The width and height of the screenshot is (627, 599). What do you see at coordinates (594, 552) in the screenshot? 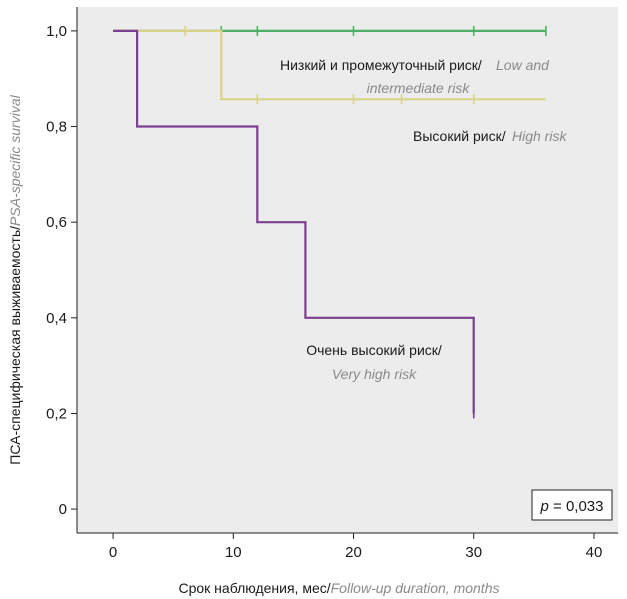
I see `x-tick-label: 40` at bounding box center [594, 552].